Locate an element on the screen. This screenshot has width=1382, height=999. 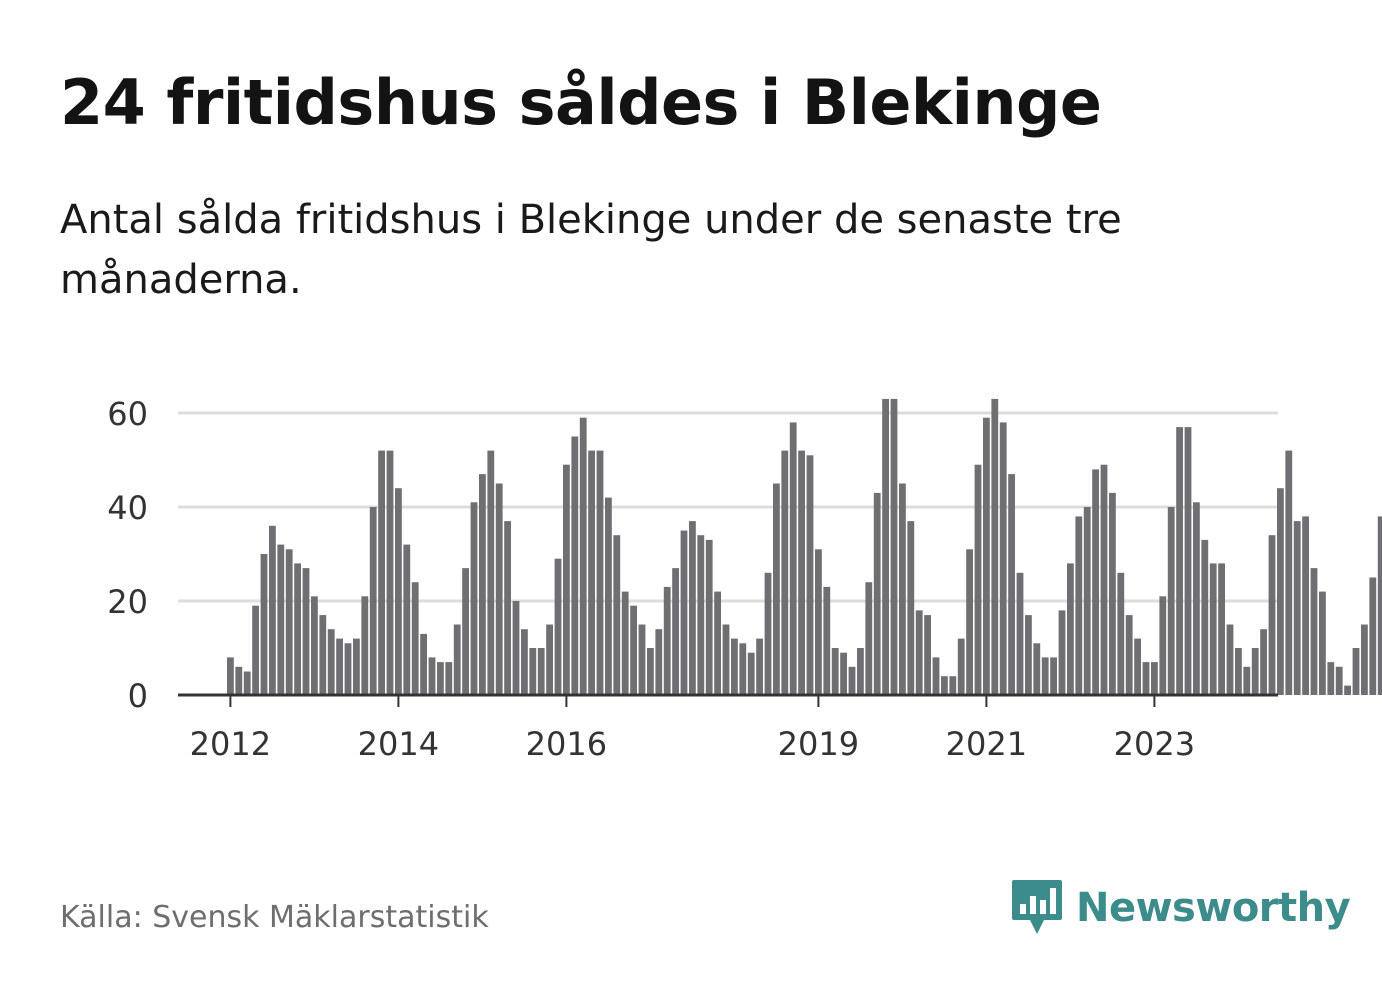
x-tick-label: 2021 is located at coordinates (986, 744).